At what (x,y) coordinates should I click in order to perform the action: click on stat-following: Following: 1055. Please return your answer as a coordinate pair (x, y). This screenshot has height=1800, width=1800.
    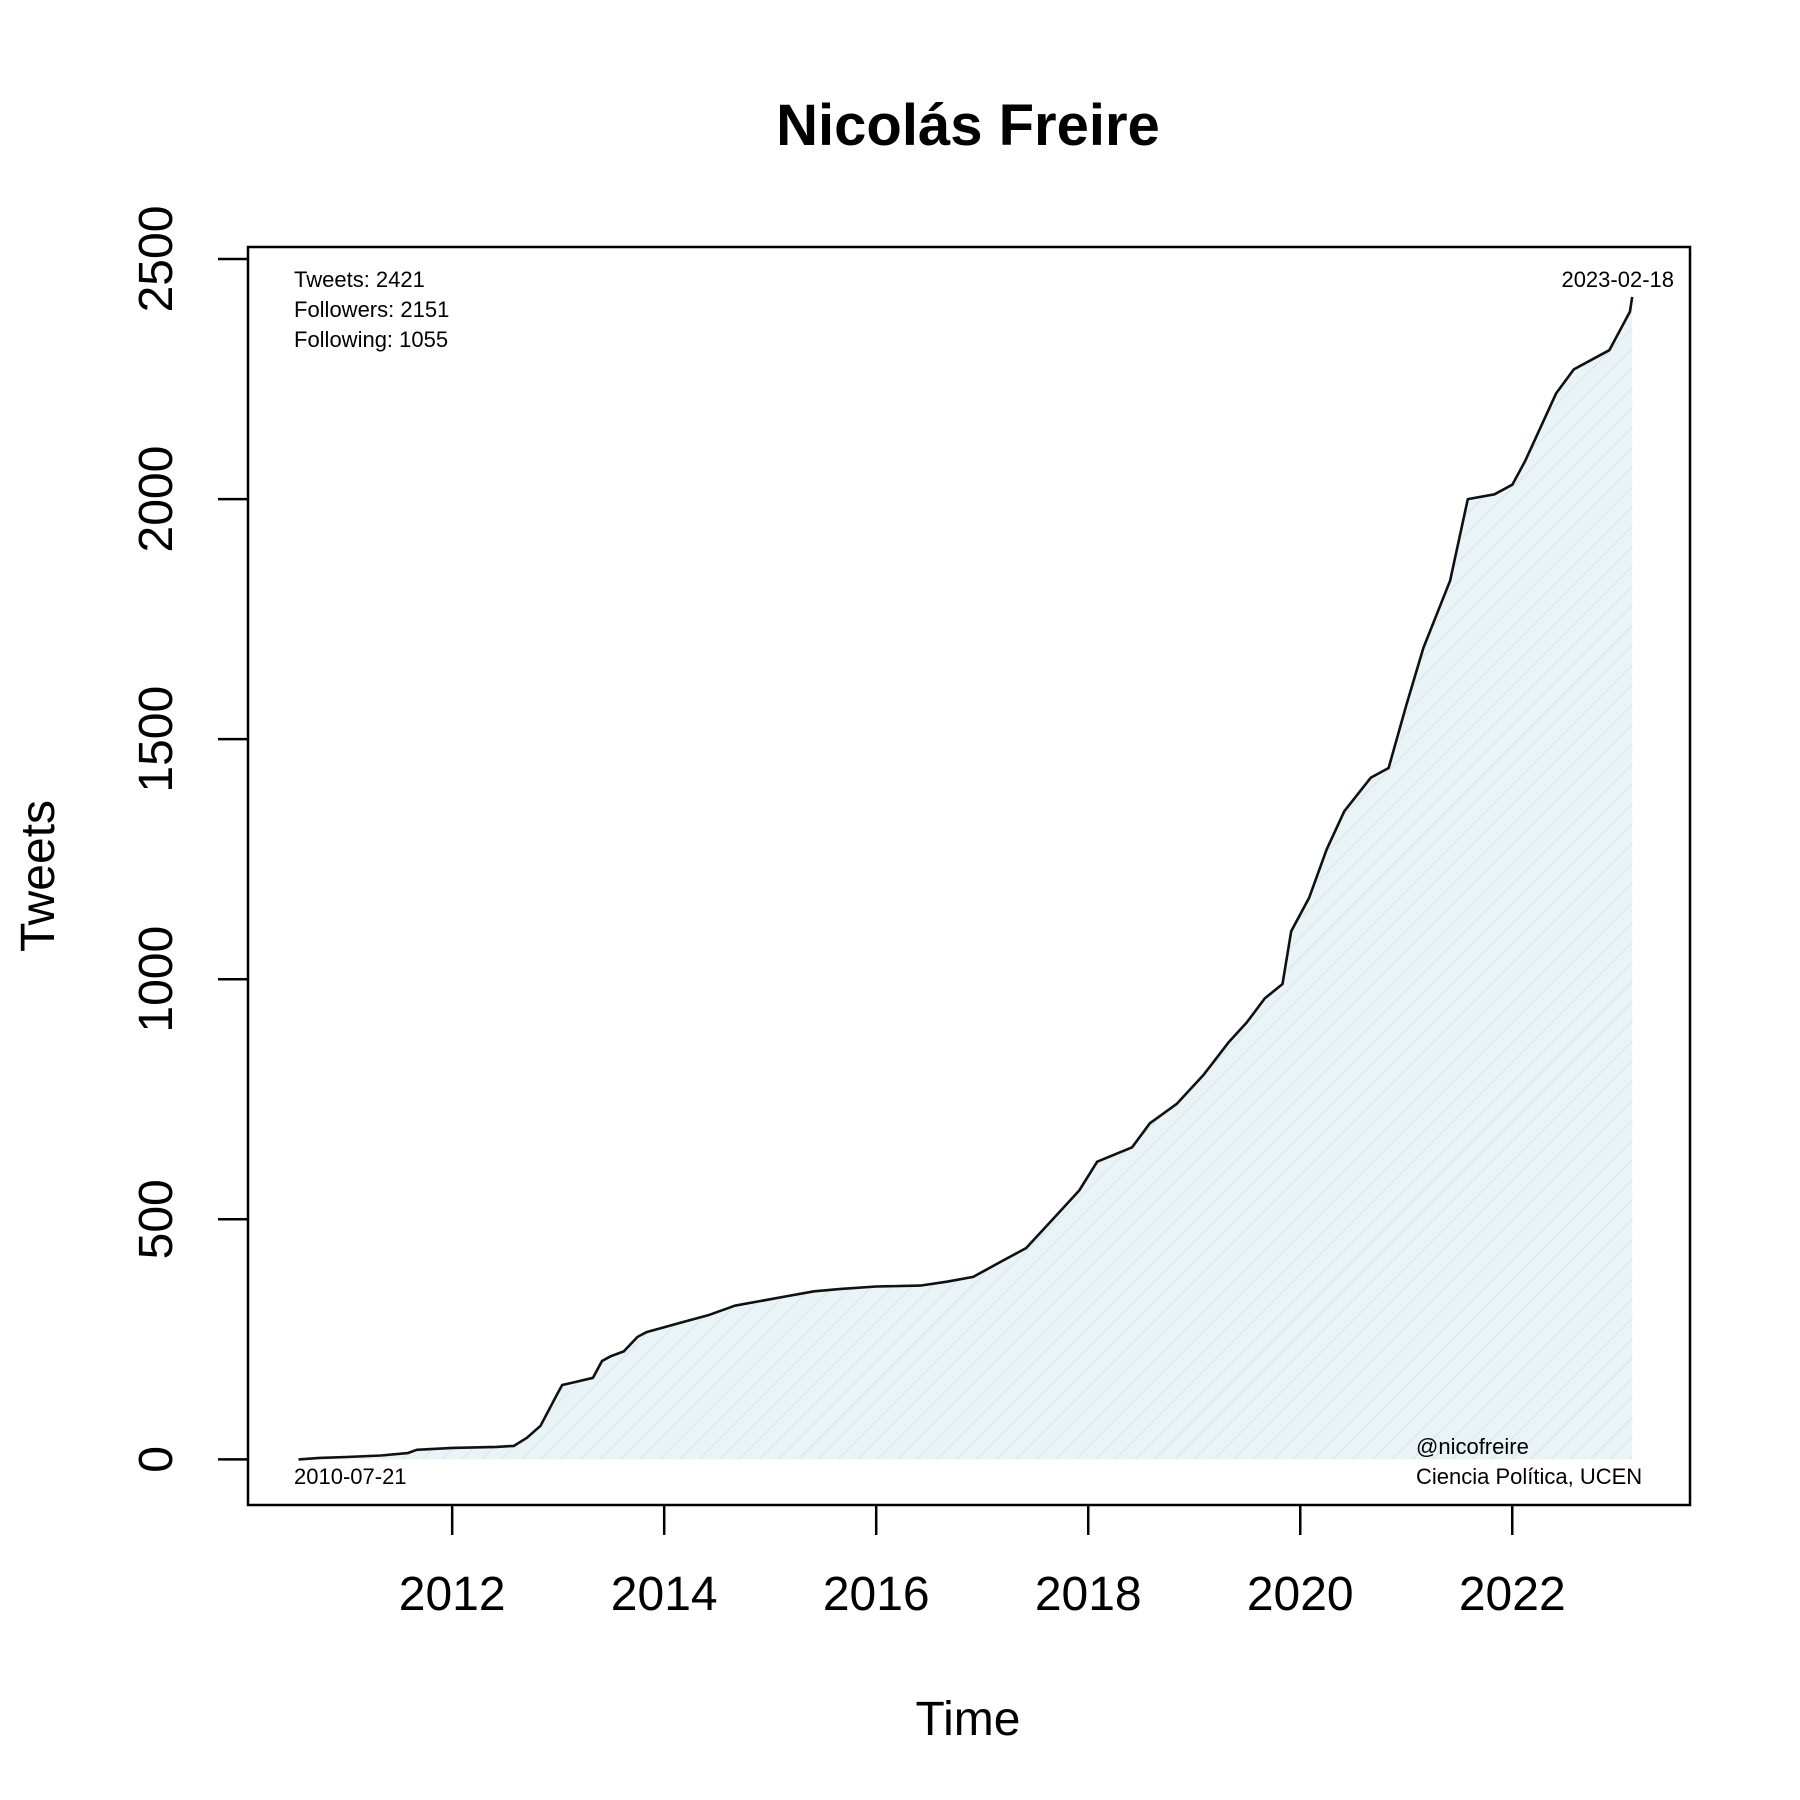
    Looking at the image, I should click on (371, 339).